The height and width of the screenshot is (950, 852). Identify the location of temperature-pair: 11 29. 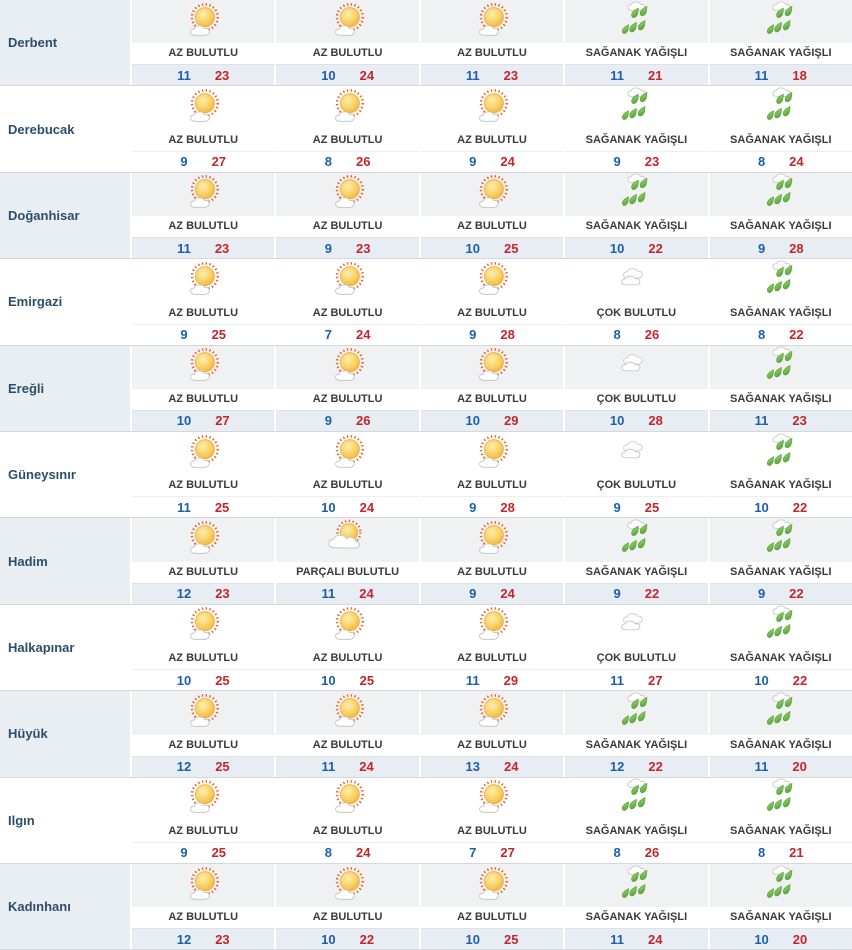
(492, 680).